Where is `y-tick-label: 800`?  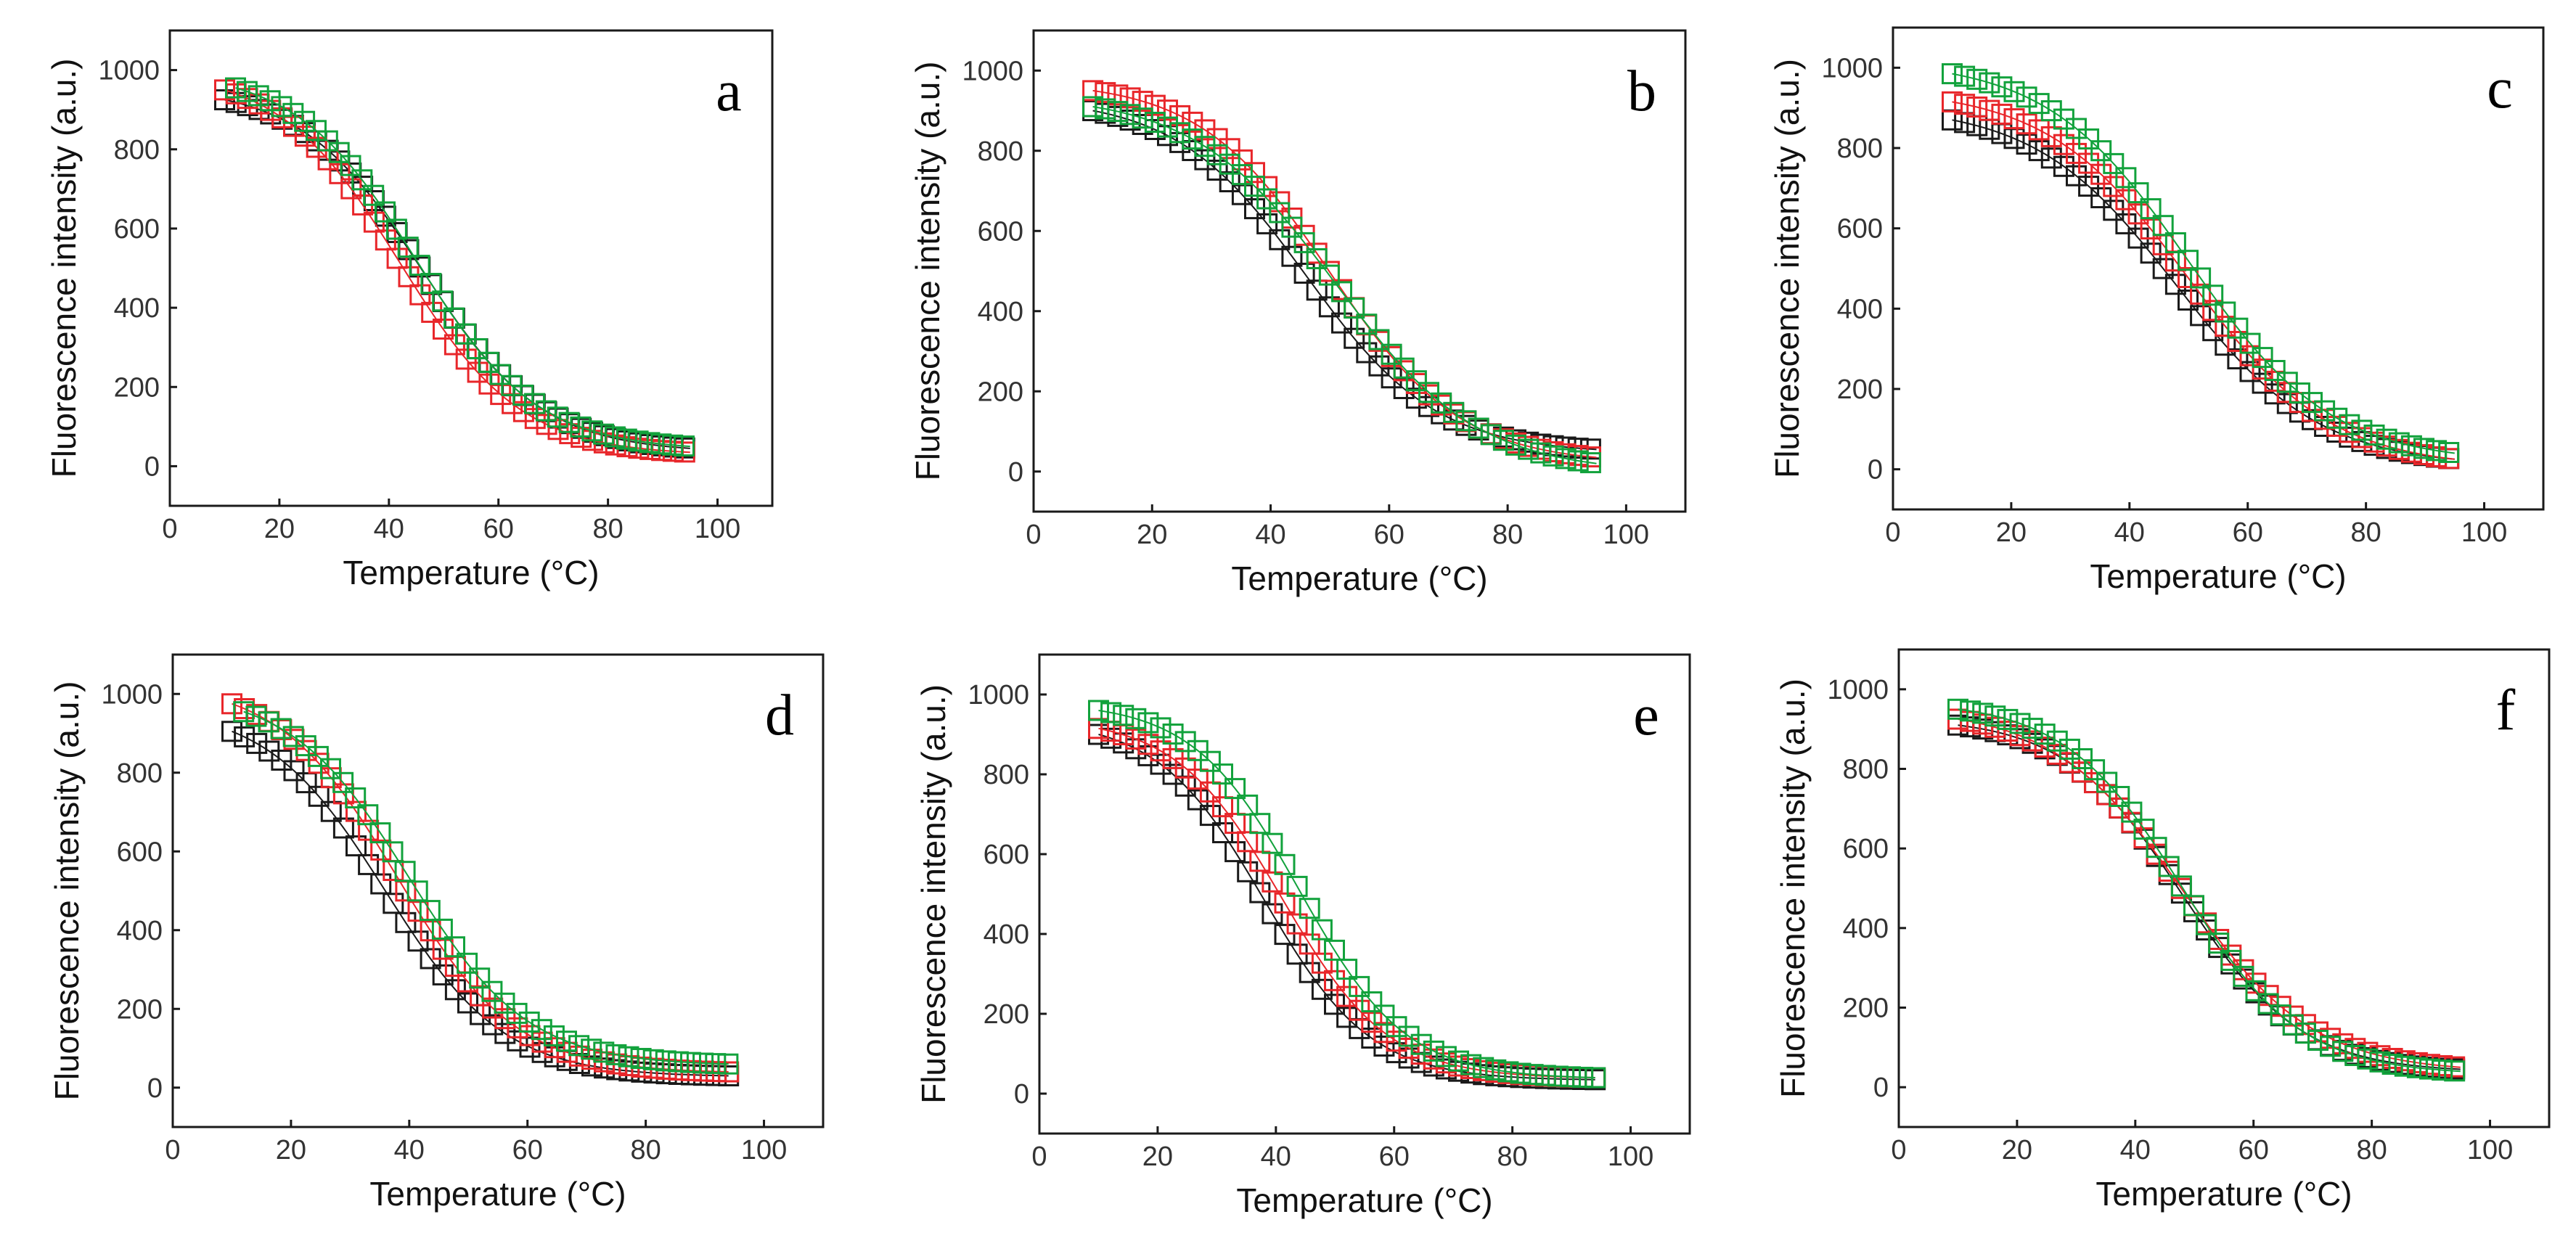 y-tick-label: 800 is located at coordinates (140, 773).